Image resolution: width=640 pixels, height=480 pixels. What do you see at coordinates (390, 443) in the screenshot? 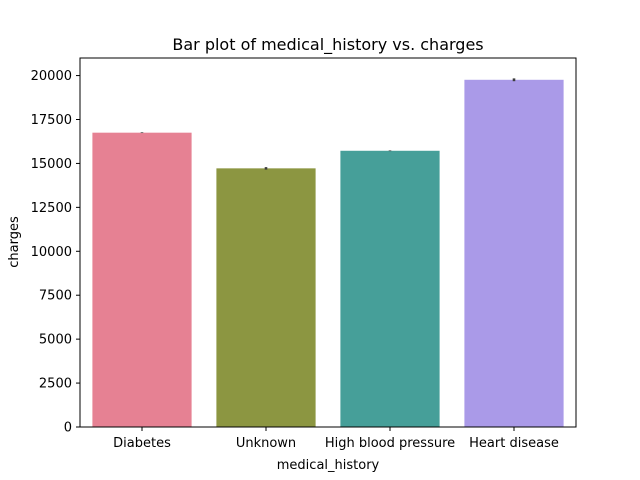
I see `x-tick-label: High blood pressure` at bounding box center [390, 443].